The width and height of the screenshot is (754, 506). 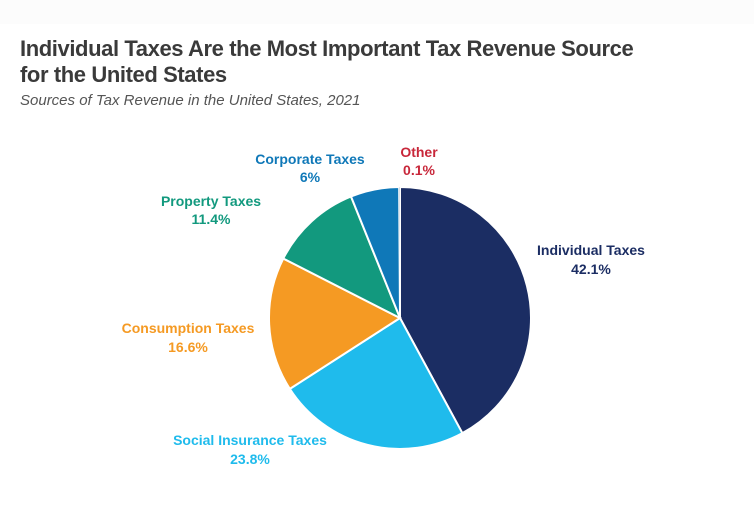 I want to click on label-consumption-value: 16.6%, so click(x=188, y=347).